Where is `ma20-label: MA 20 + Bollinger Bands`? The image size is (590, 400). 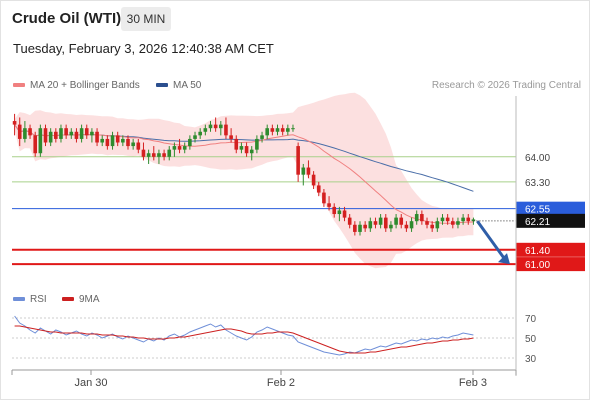 ma20-label: MA 20 + Bollinger Bands is located at coordinates (85, 85).